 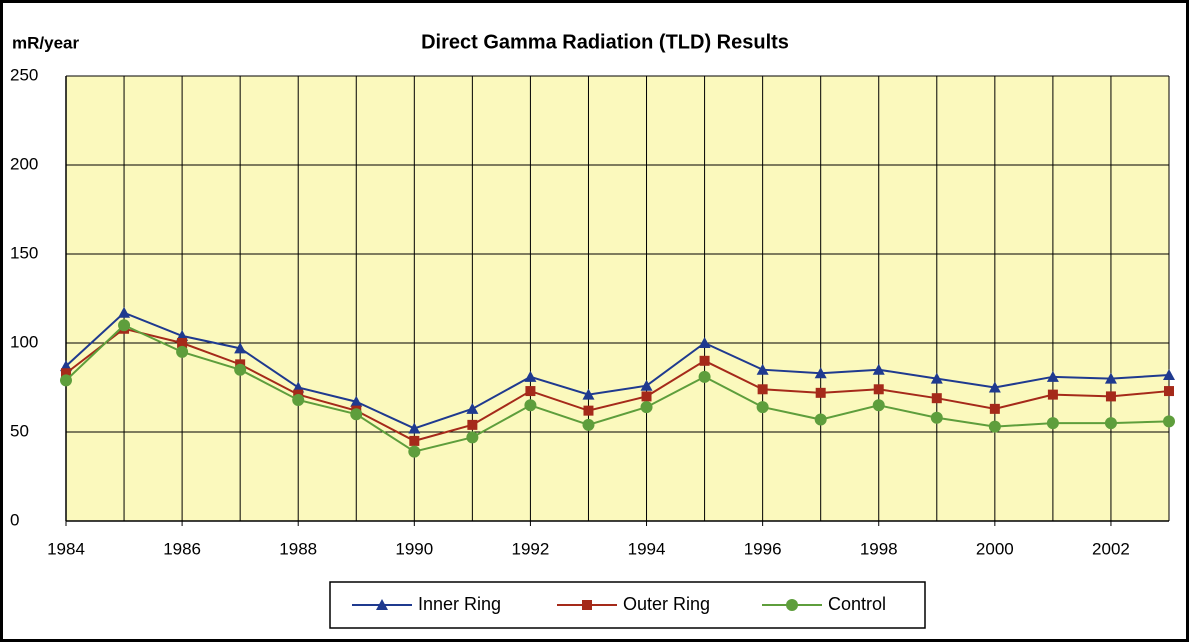 I want to click on y-tick-label: 50, so click(x=19, y=430).